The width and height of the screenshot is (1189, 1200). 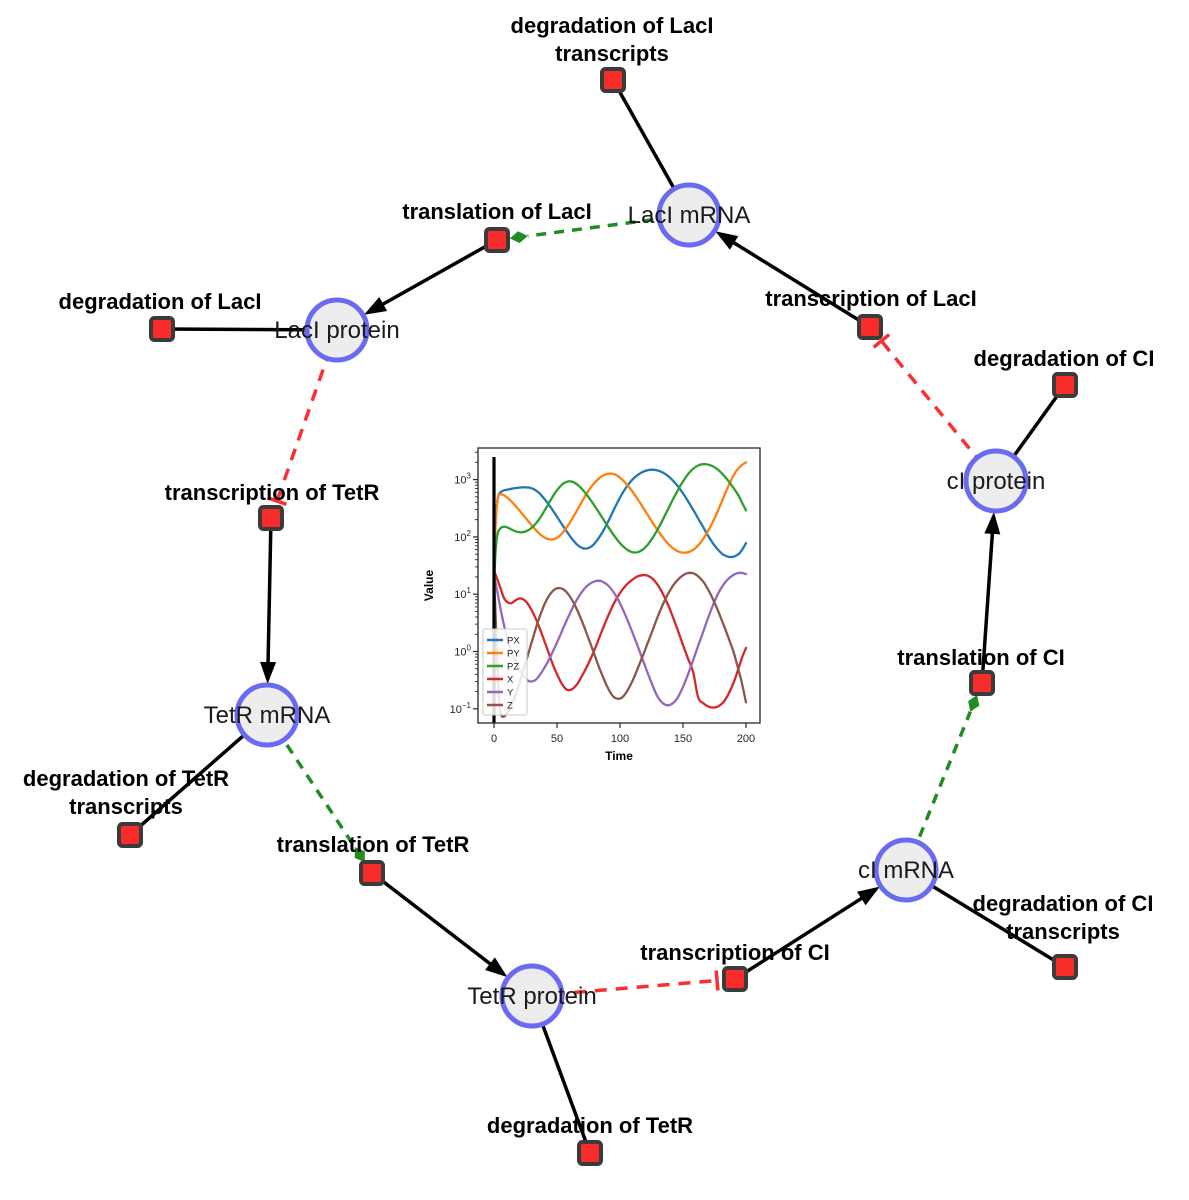 I want to click on reaction-node-transcription-of-laci, so click(x=870, y=327).